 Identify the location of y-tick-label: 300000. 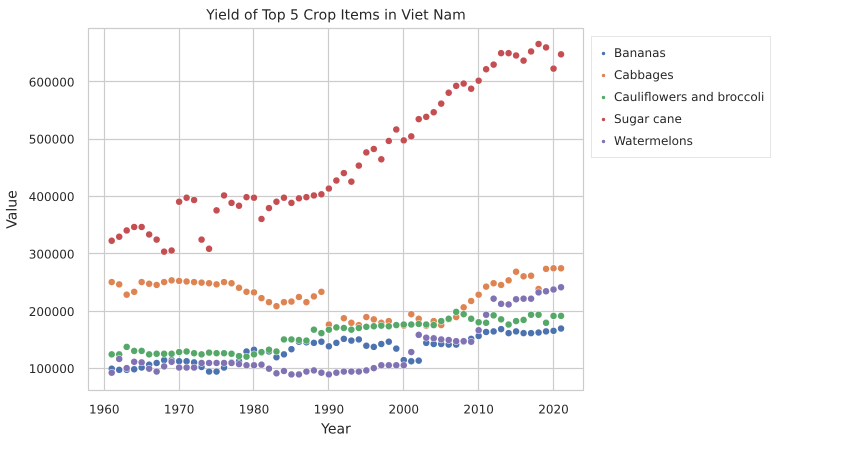
(51, 254).